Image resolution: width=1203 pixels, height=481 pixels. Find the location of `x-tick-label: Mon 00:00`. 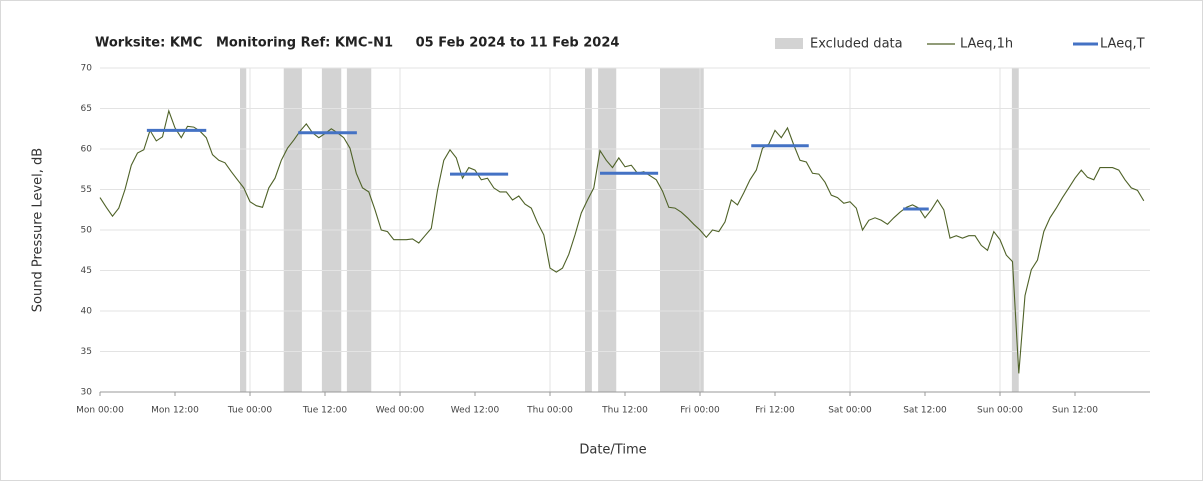

x-tick-label: Mon 00:00 is located at coordinates (100, 411).